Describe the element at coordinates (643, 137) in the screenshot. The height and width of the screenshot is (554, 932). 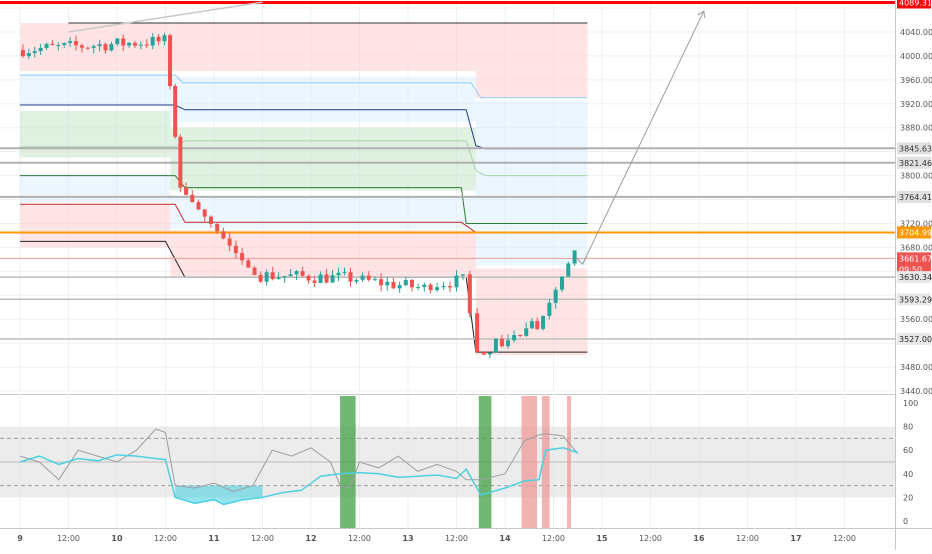
I see `projection-arrow` at that location.